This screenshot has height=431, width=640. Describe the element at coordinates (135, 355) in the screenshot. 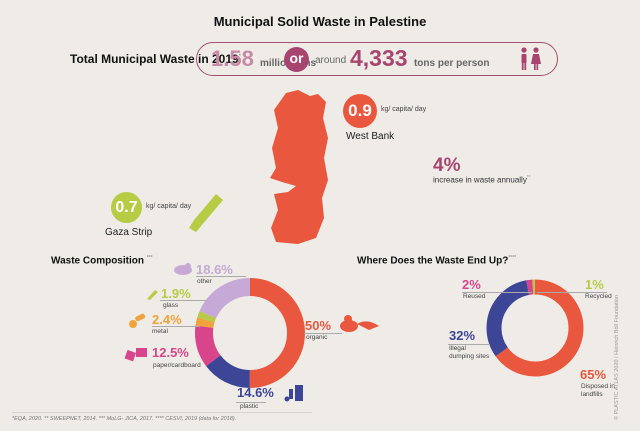

I see `paper-box-icon` at that location.